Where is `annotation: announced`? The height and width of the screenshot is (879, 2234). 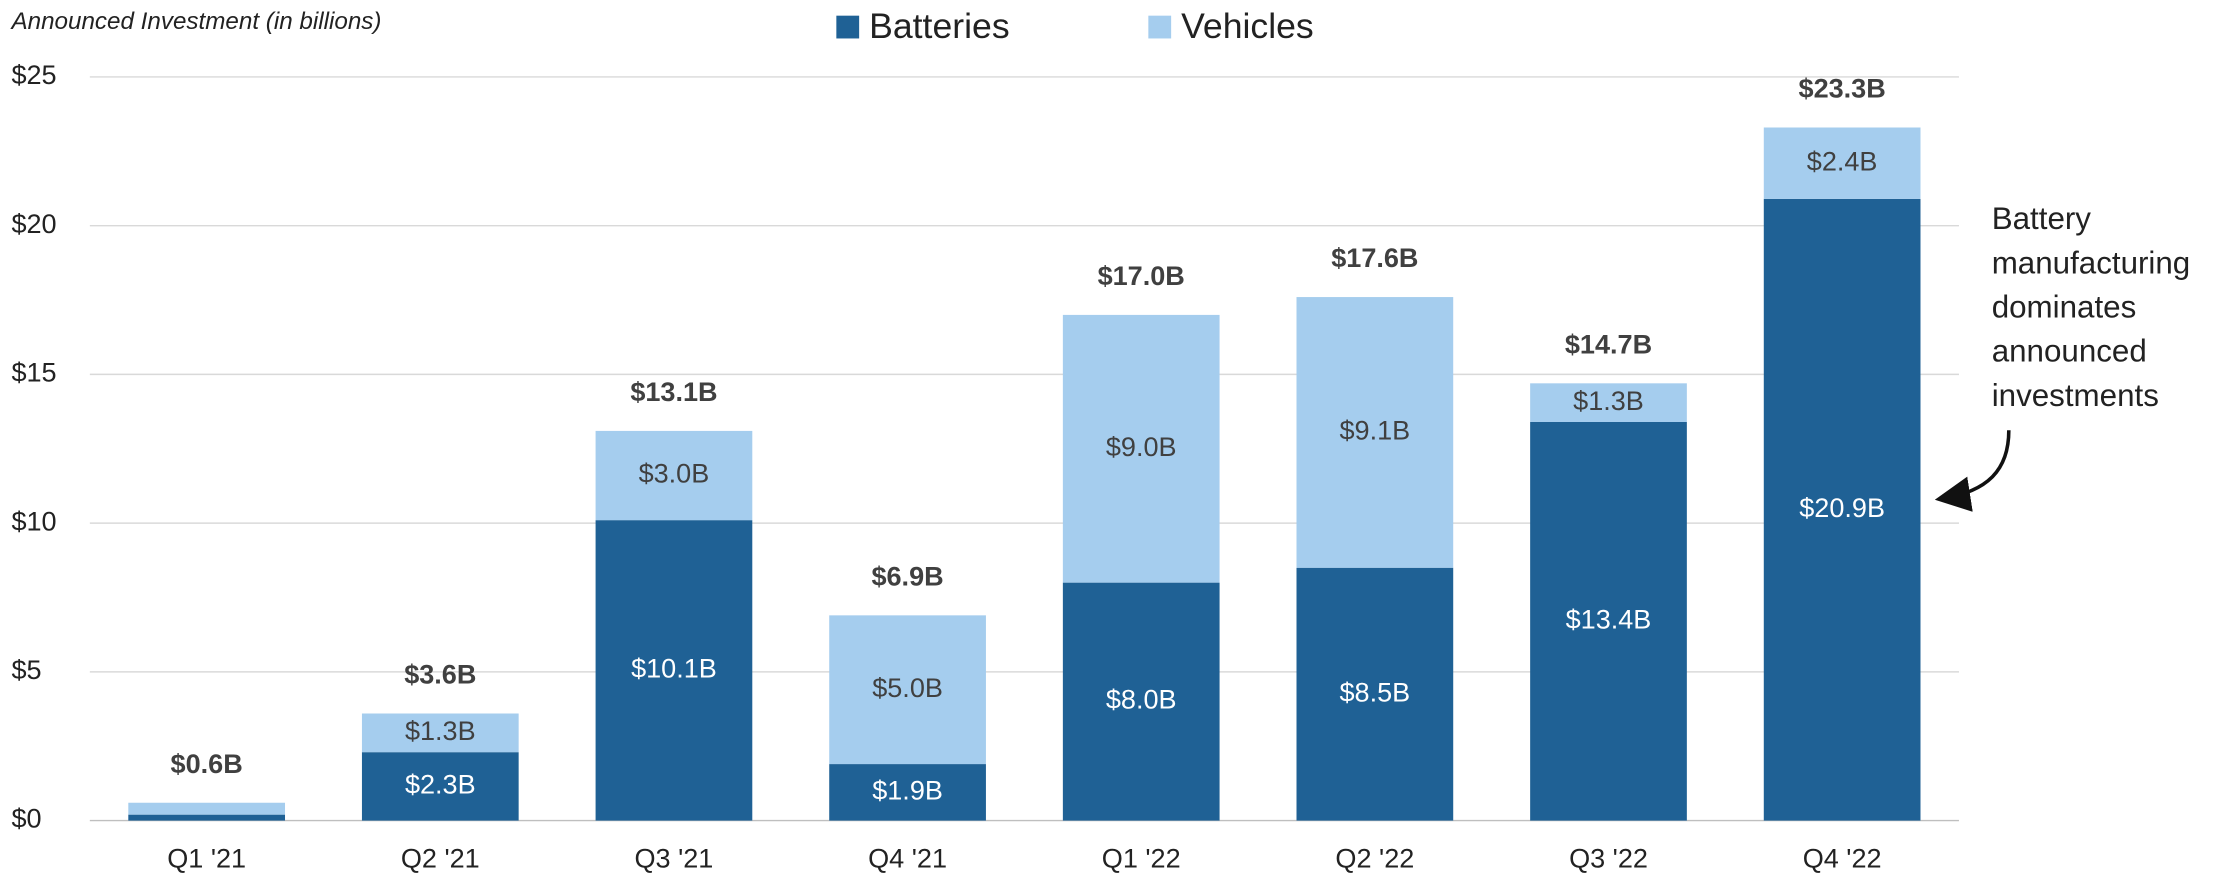 annotation: announced is located at coordinates (2069, 351).